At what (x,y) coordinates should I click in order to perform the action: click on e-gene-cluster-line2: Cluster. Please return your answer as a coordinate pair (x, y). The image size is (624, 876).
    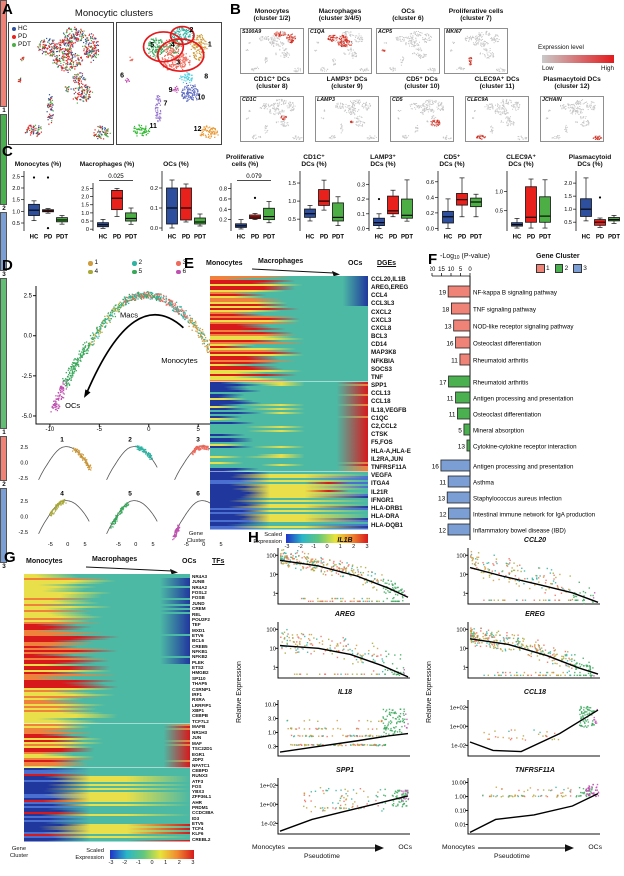
    Looking at the image, I should click on (196, 540).